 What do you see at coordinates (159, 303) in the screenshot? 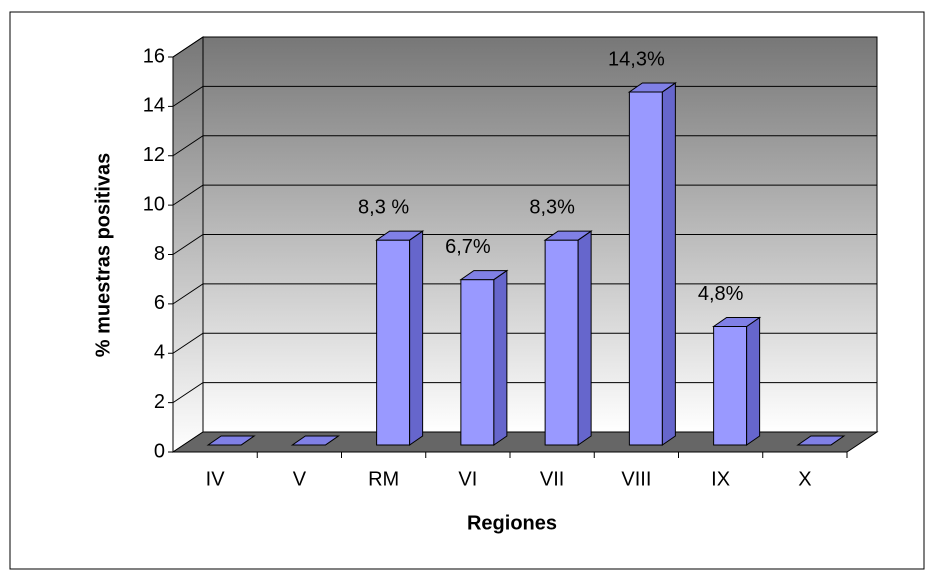
I see `y-tick-label: 6` at bounding box center [159, 303].